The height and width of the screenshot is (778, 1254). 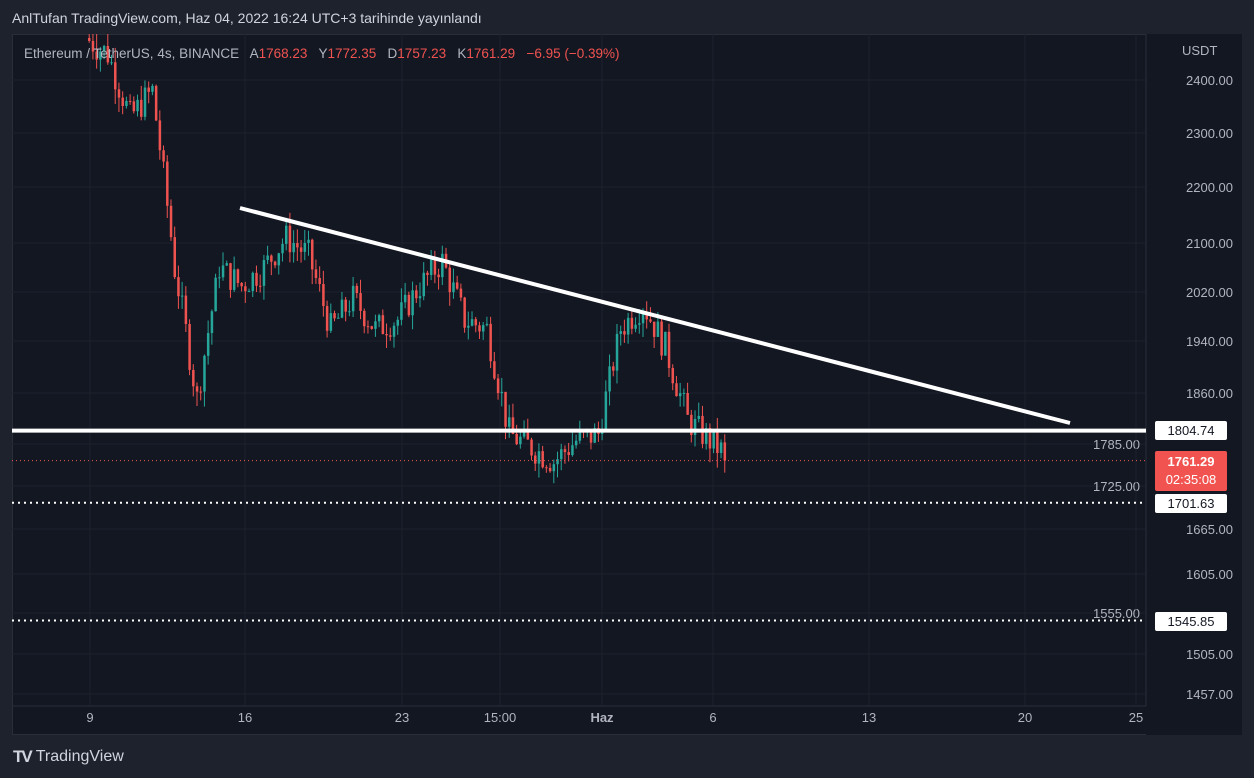 I want to click on current-price-tag: 1761.29 02:35:08, so click(x=1191, y=471).